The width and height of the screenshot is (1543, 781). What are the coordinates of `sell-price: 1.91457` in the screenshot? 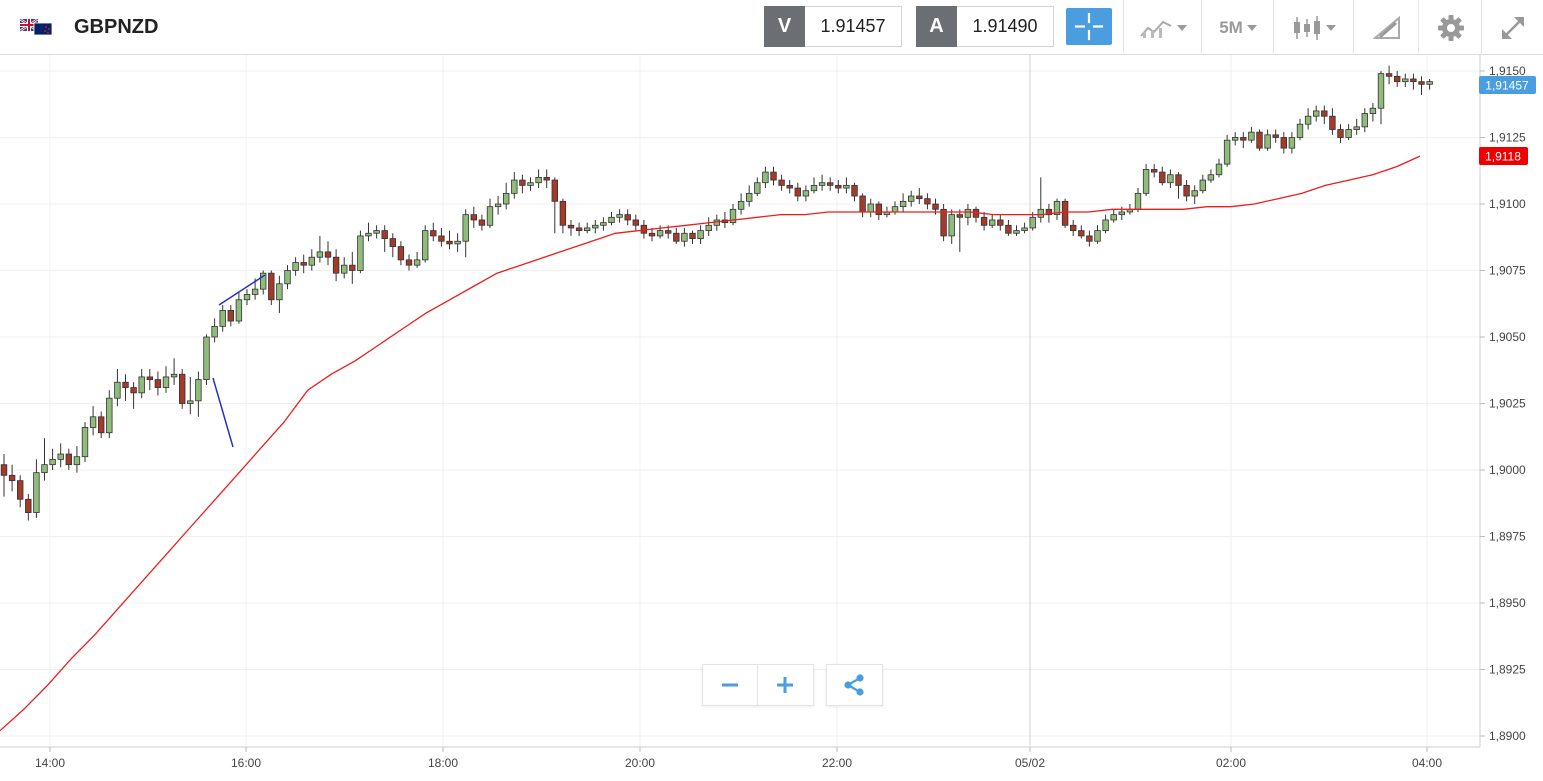 It's located at (853, 26).